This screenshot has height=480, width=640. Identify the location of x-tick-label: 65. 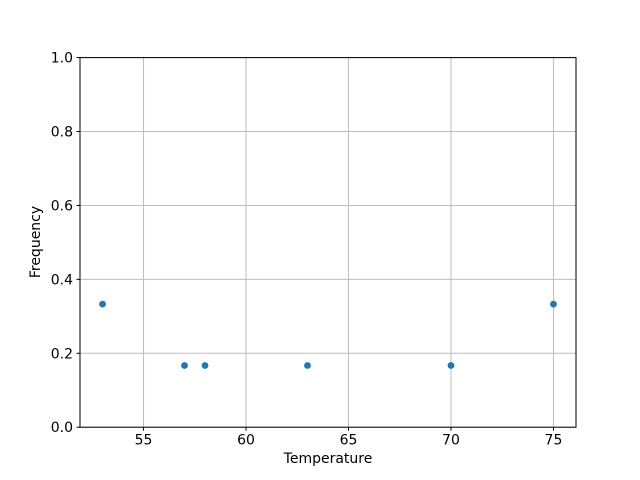
(349, 441).